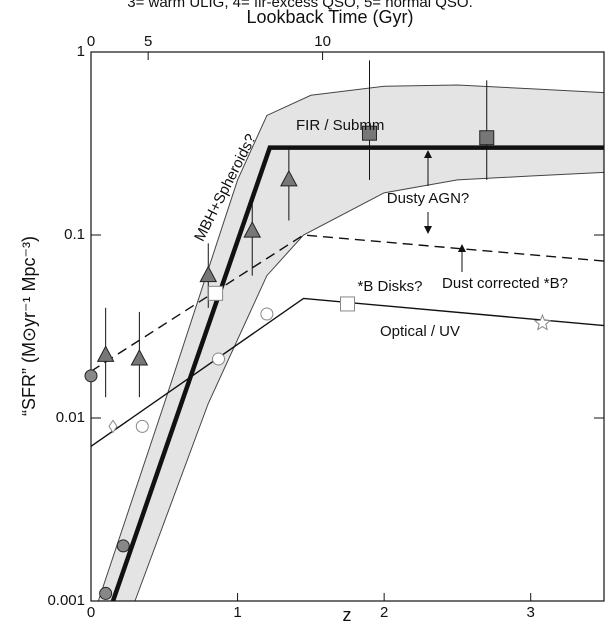  What do you see at coordinates (322, 41) in the screenshot?
I see `x2-tick-label: 10` at bounding box center [322, 41].